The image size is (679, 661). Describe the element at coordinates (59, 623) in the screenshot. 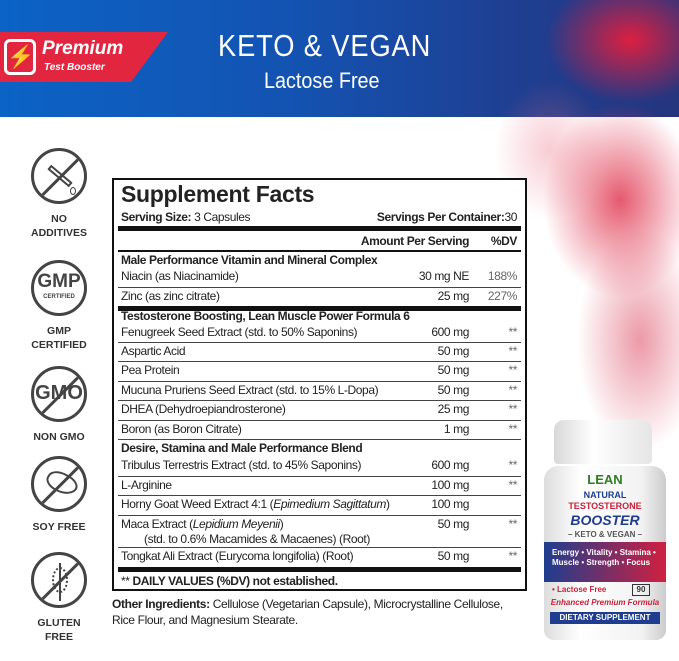

I see `badge-label: GLUTEN` at that location.